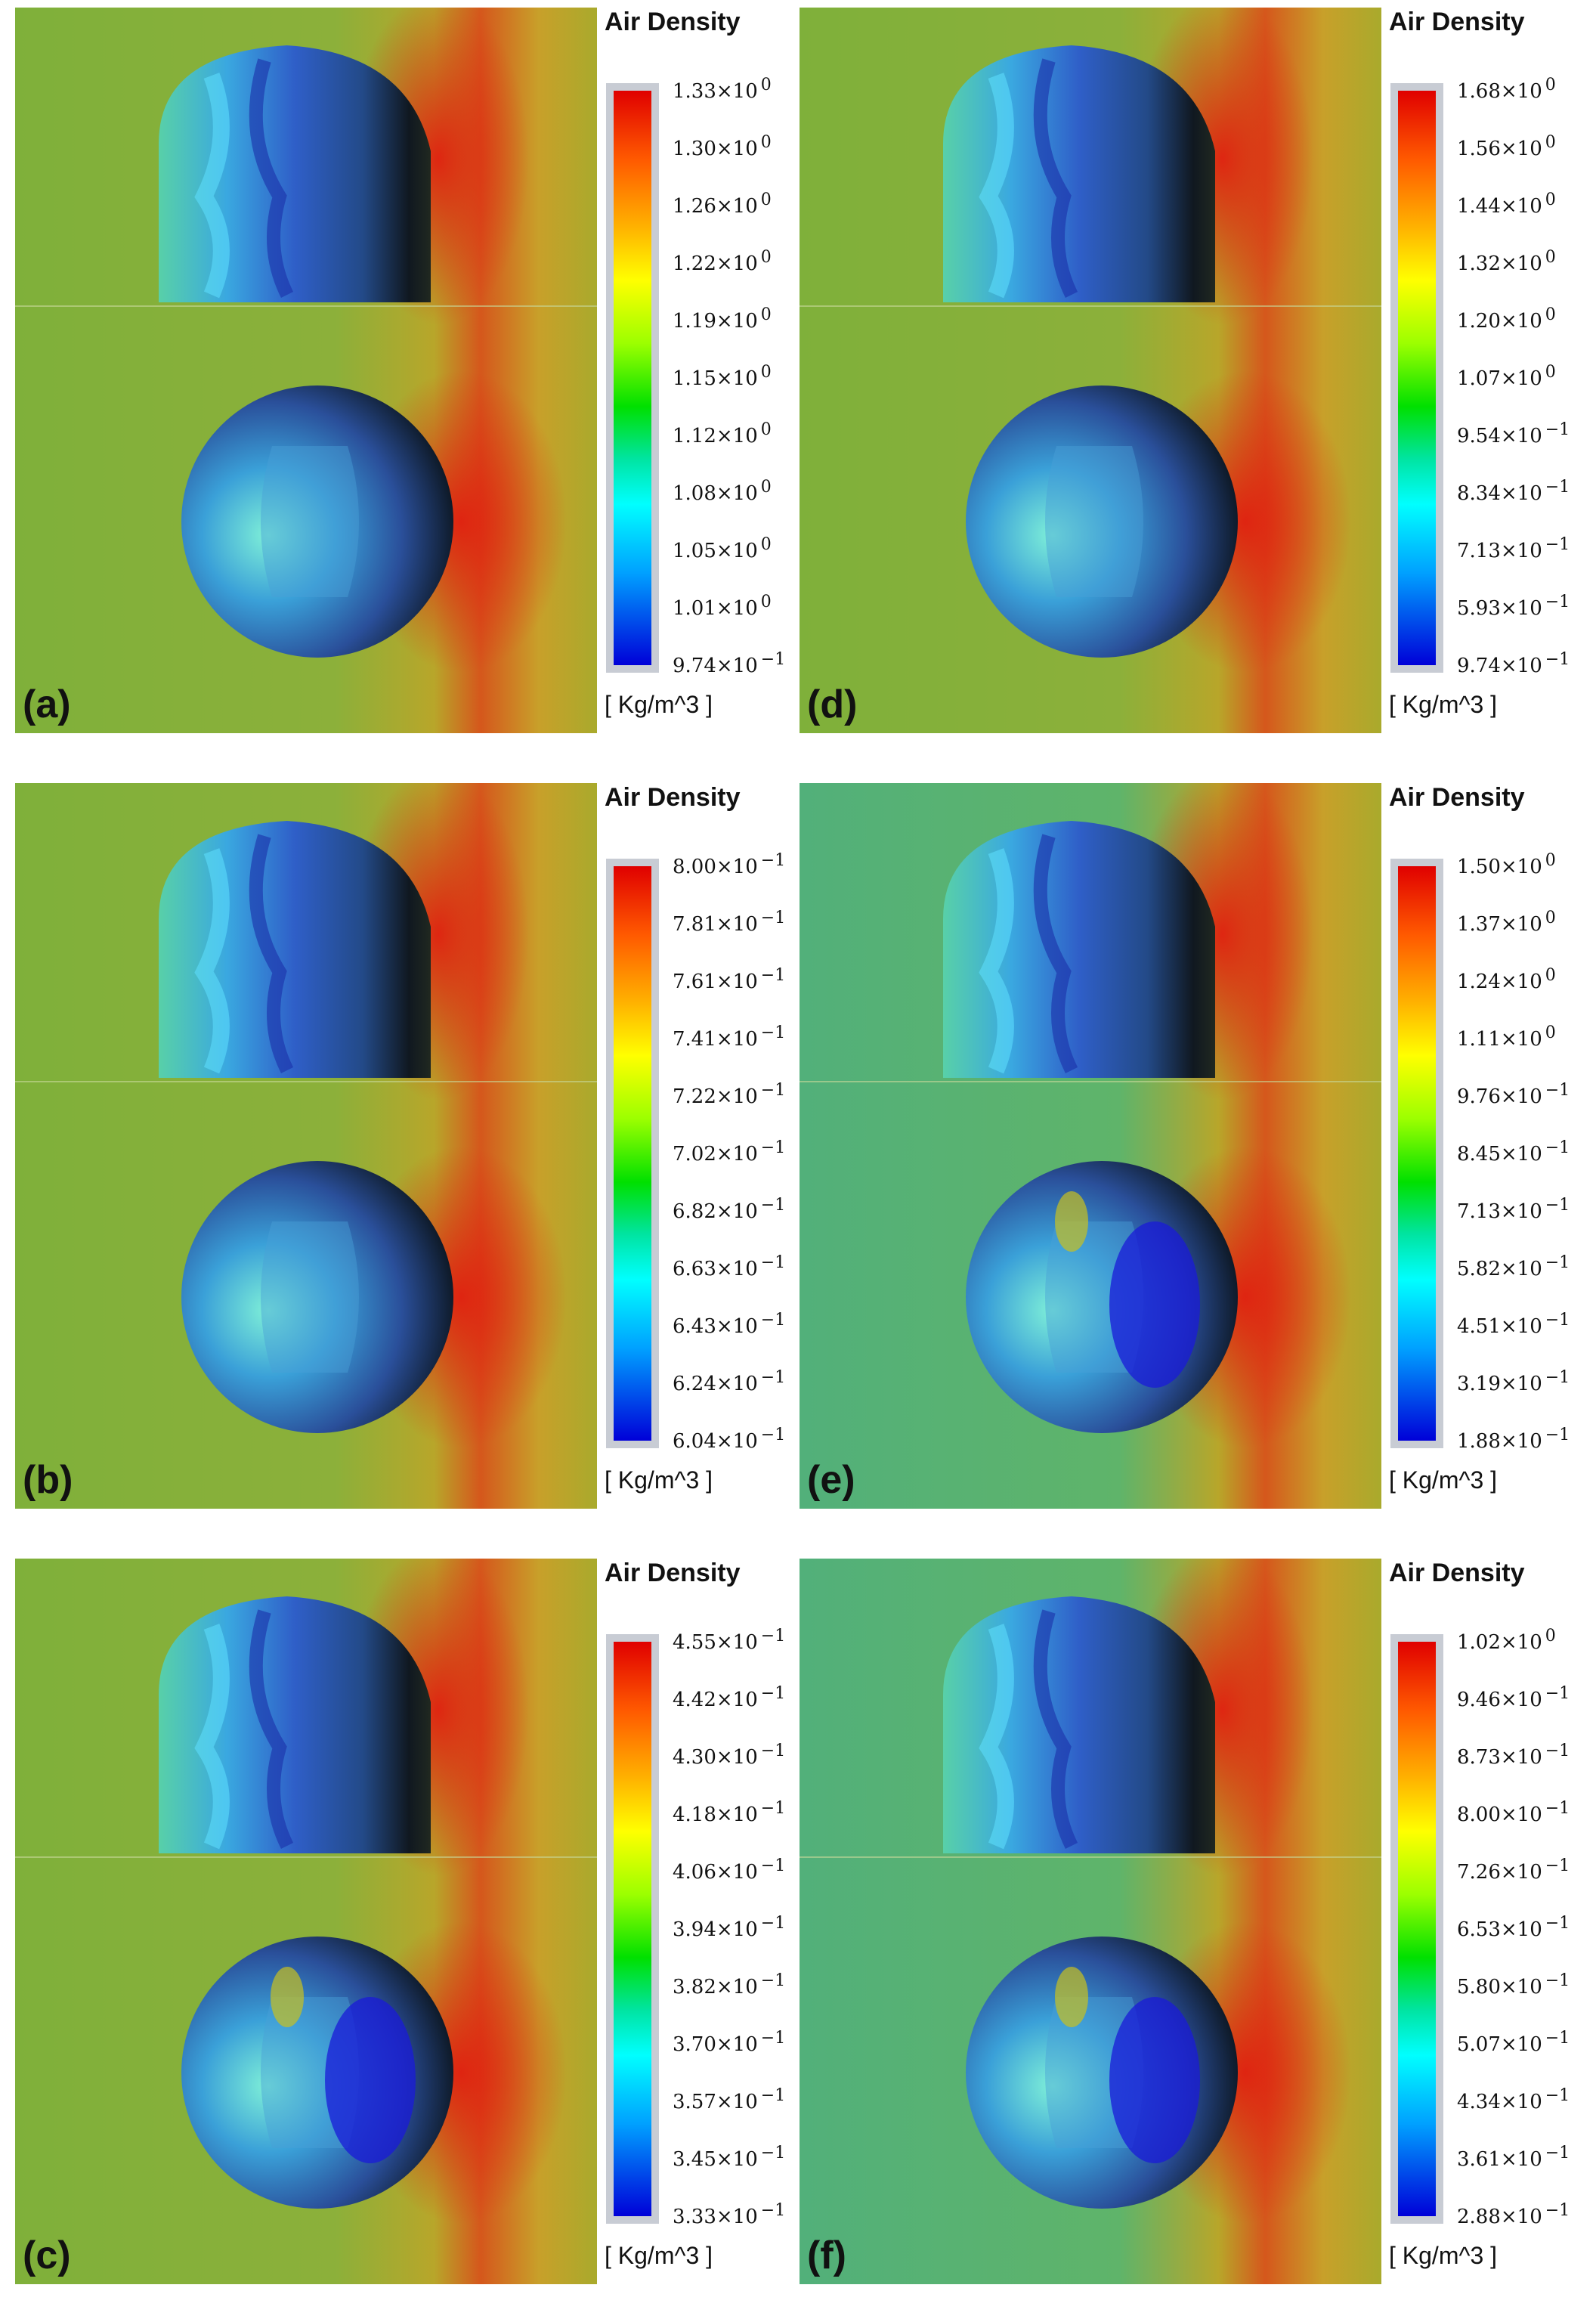  What do you see at coordinates (729, 1870) in the screenshot?
I see `colorbar-tick-label: 4.06×10 −1` at bounding box center [729, 1870].